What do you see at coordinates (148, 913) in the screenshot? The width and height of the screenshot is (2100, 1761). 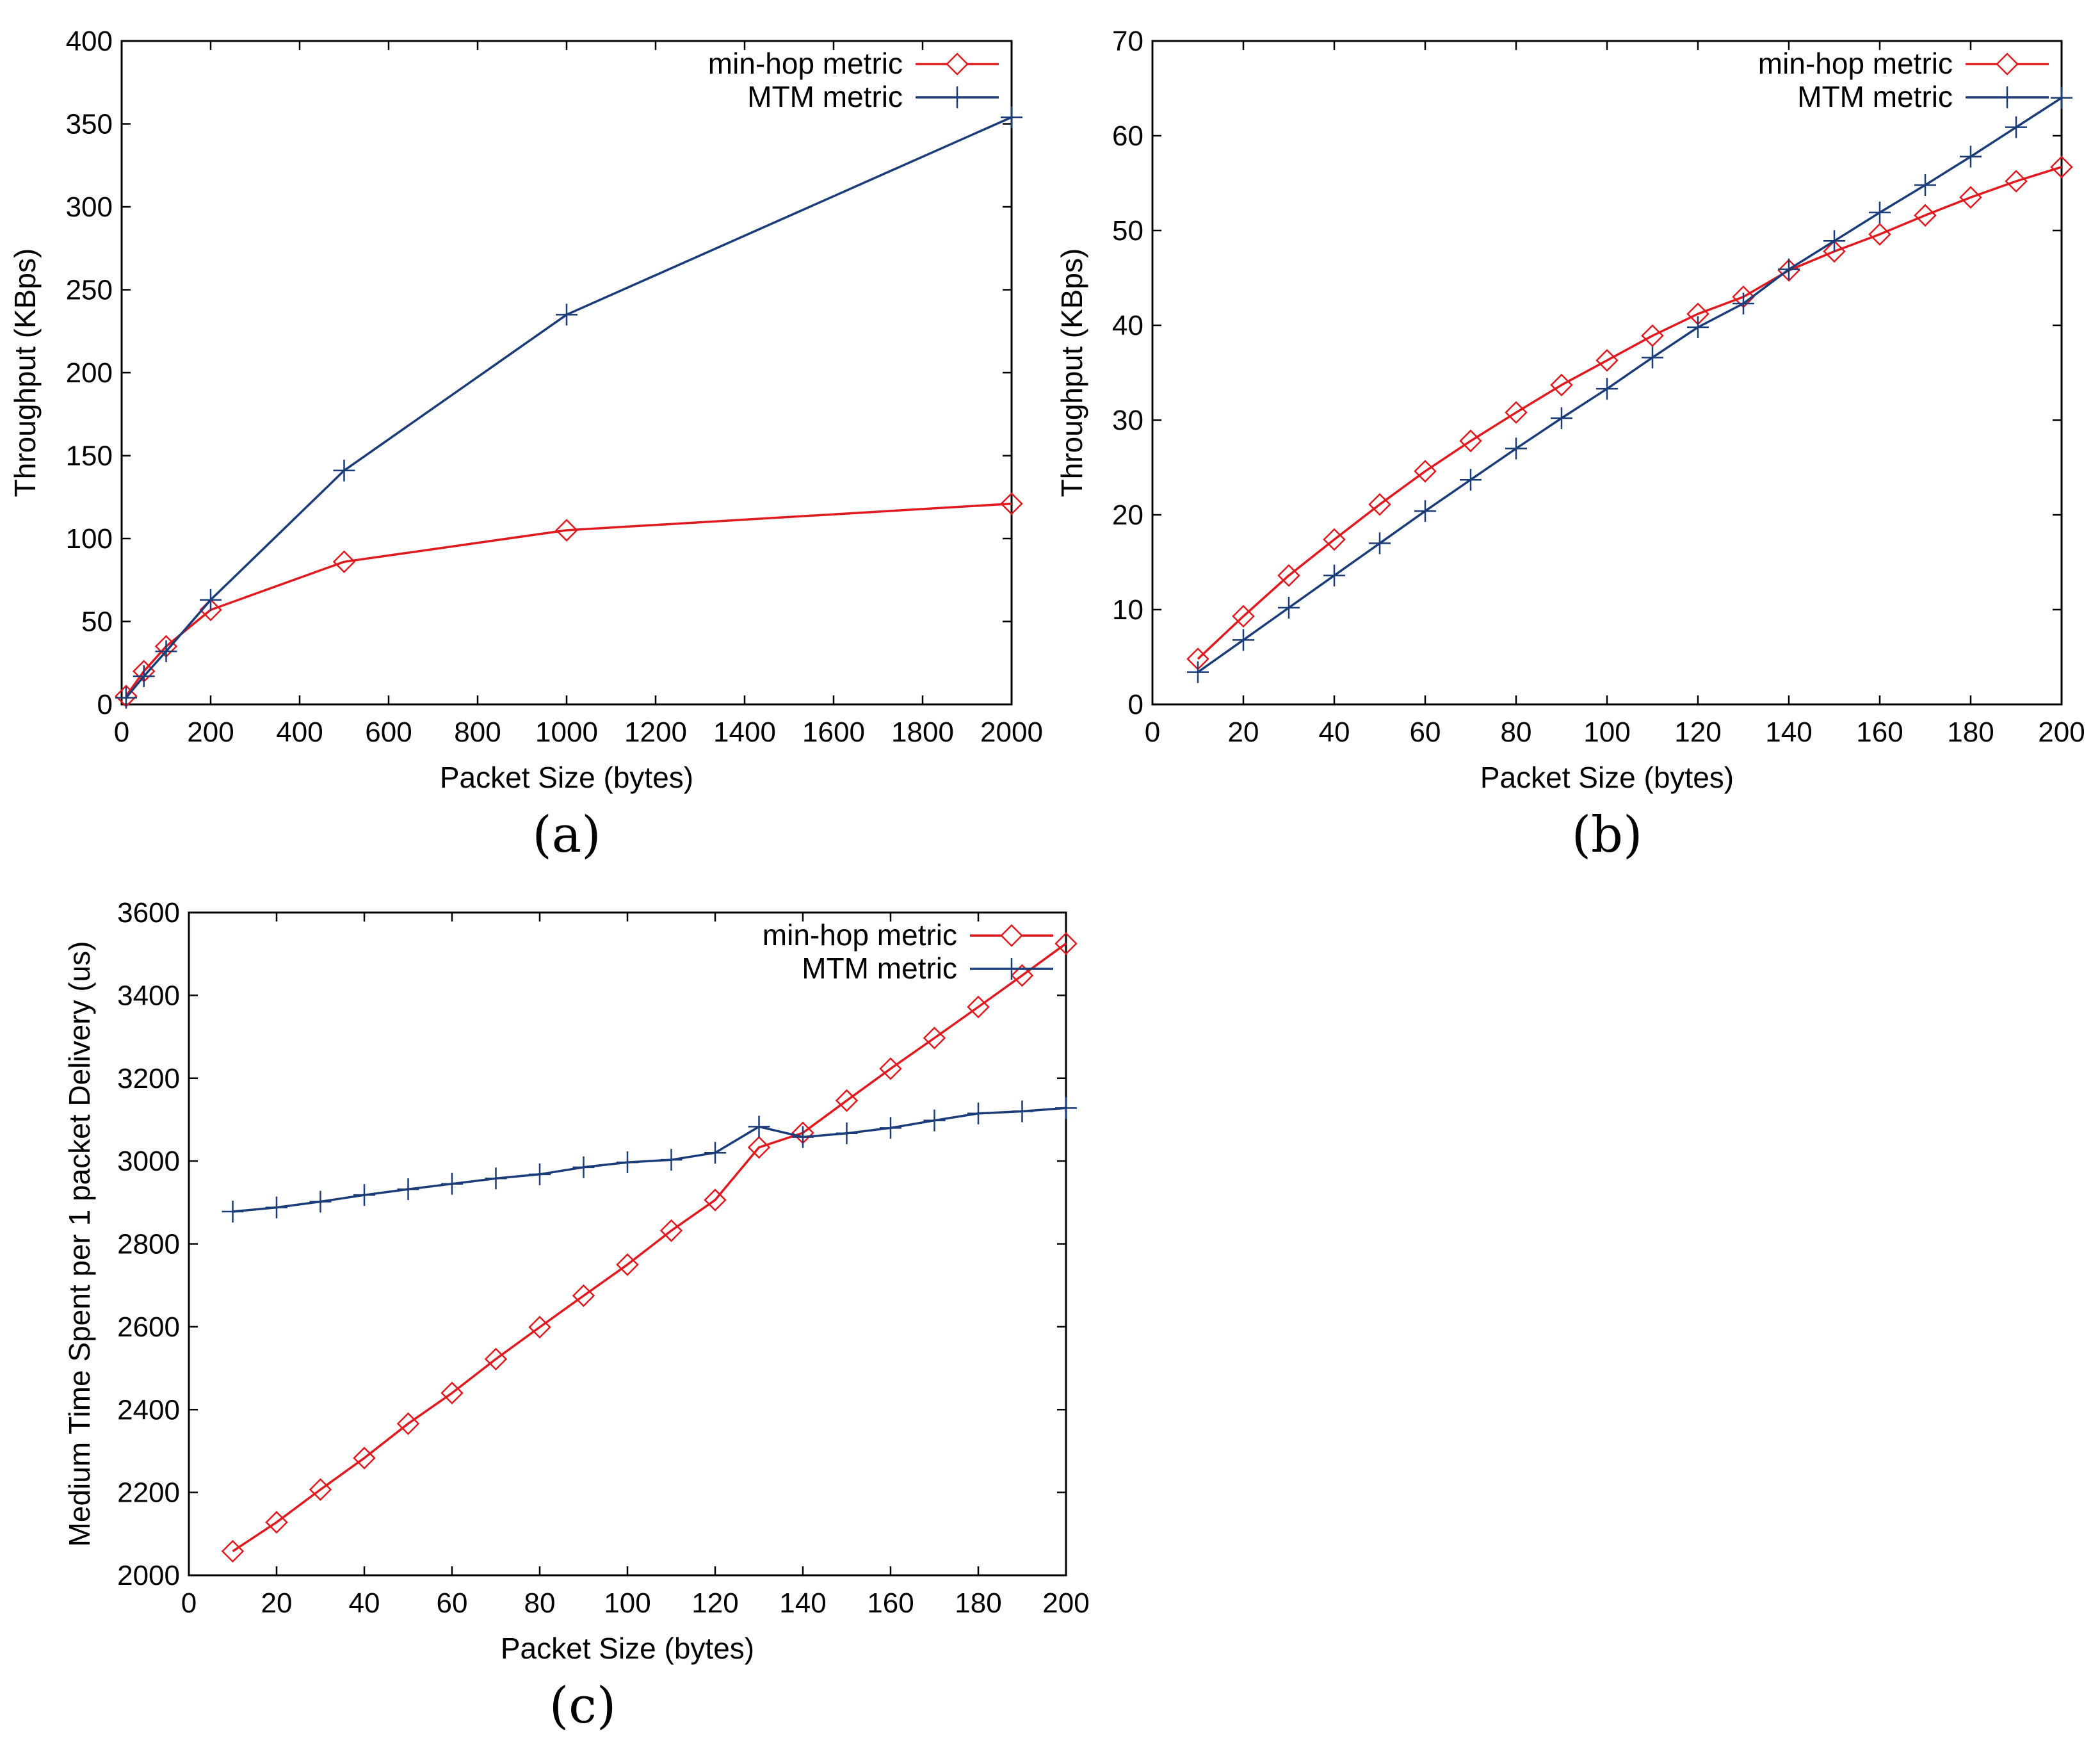 I see `y-tick-label: 3600` at bounding box center [148, 913].